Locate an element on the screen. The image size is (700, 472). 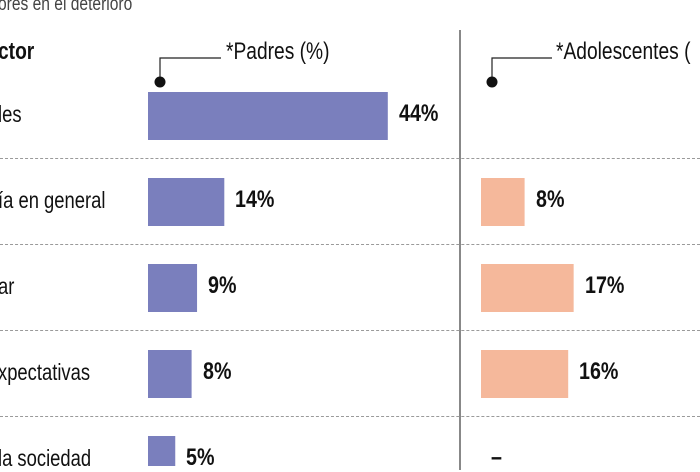
series-label-padres: *Padres (%) is located at coordinates (278, 51).